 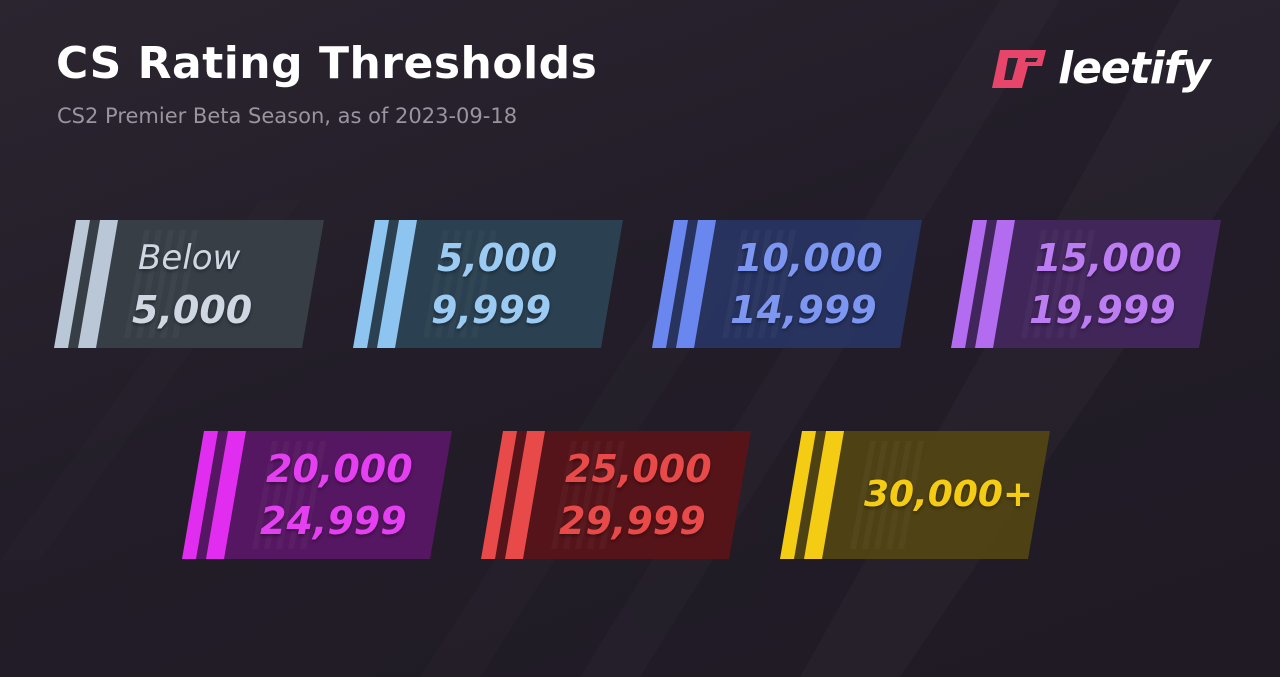 What do you see at coordinates (353, 495) in the screenshot?
I see `tier-badge-text: 20,000 24,999` at bounding box center [353, 495].